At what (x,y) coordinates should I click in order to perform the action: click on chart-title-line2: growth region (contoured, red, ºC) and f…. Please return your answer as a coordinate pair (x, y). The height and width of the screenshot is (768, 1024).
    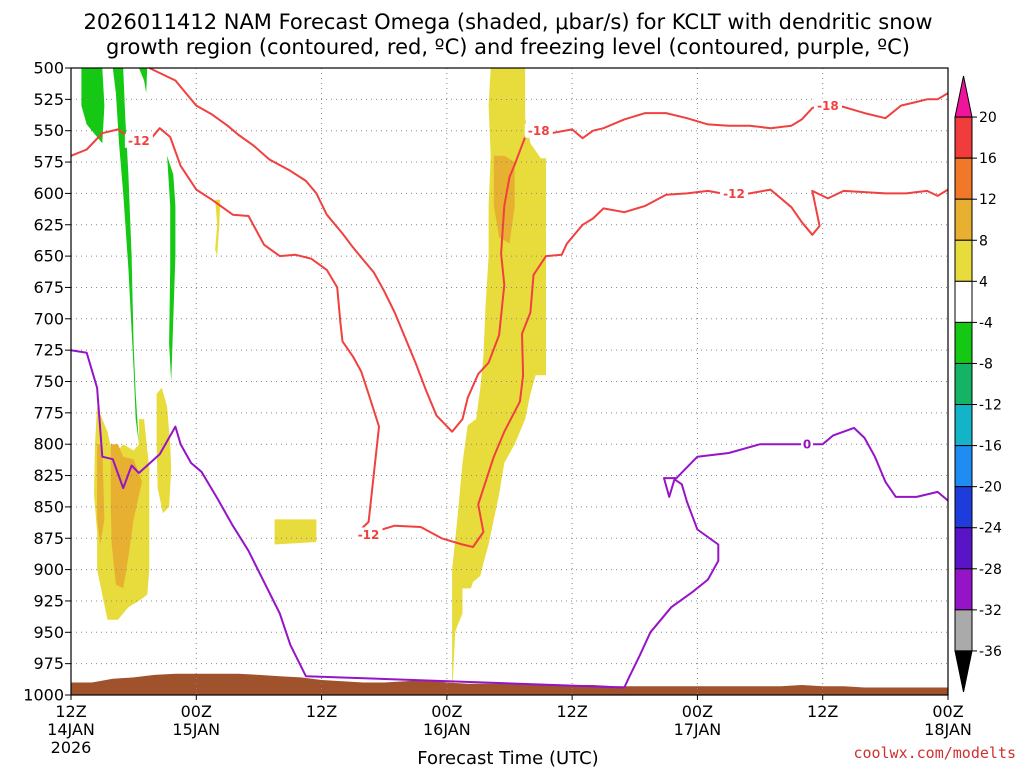
    Looking at the image, I should click on (508, 47).